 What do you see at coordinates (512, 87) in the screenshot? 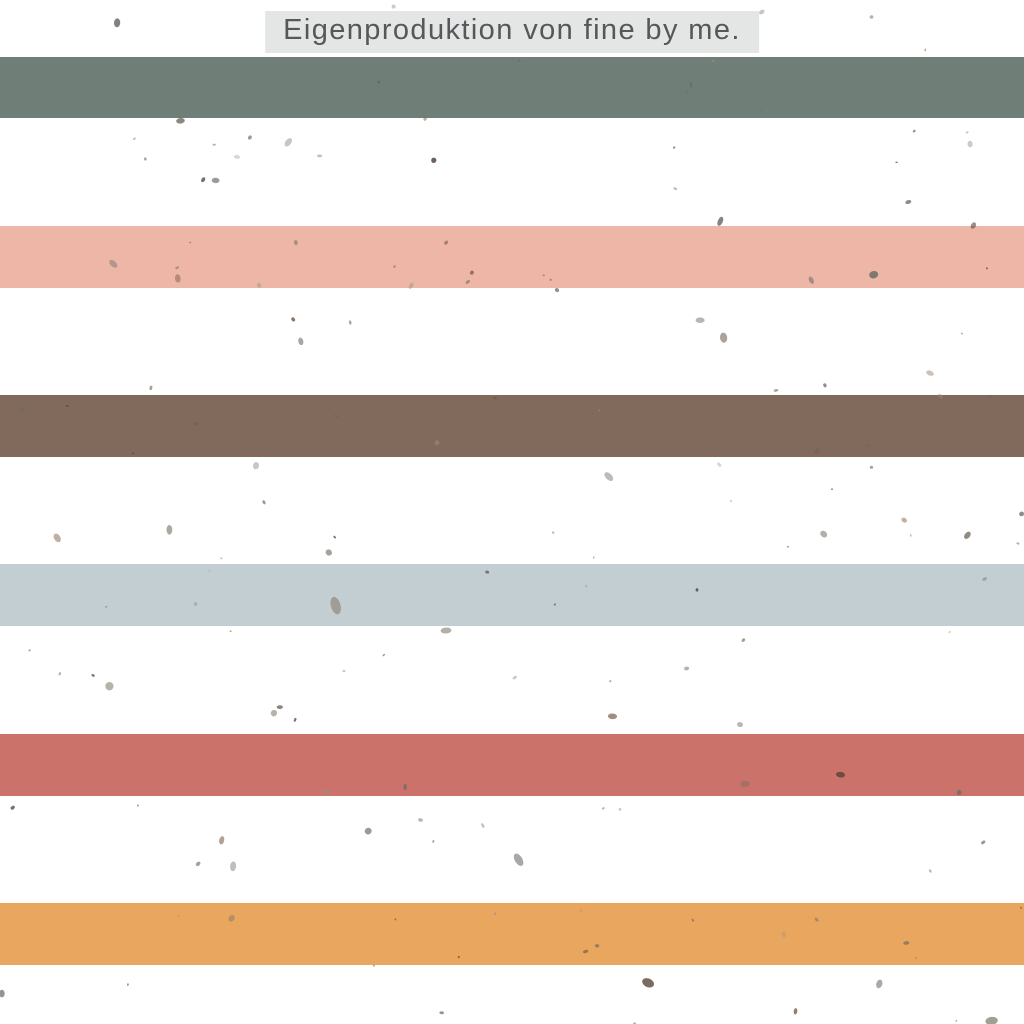
I see `stripe-sage-green` at bounding box center [512, 87].